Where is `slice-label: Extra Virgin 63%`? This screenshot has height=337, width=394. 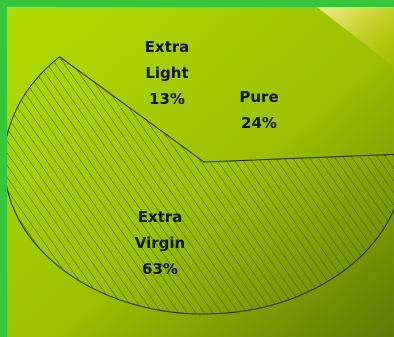
slice-label: Extra Virgin 63% is located at coordinates (160, 243).